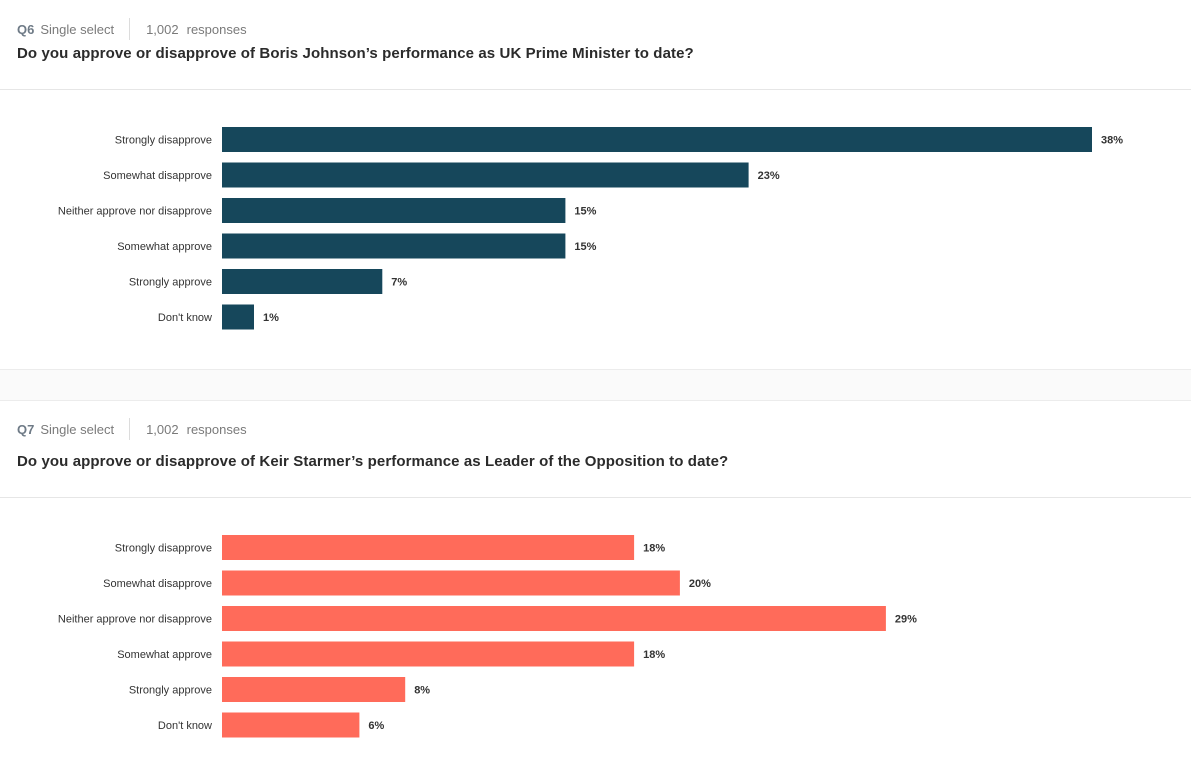  What do you see at coordinates (769, 176) in the screenshot?
I see `value-label: 23%` at bounding box center [769, 176].